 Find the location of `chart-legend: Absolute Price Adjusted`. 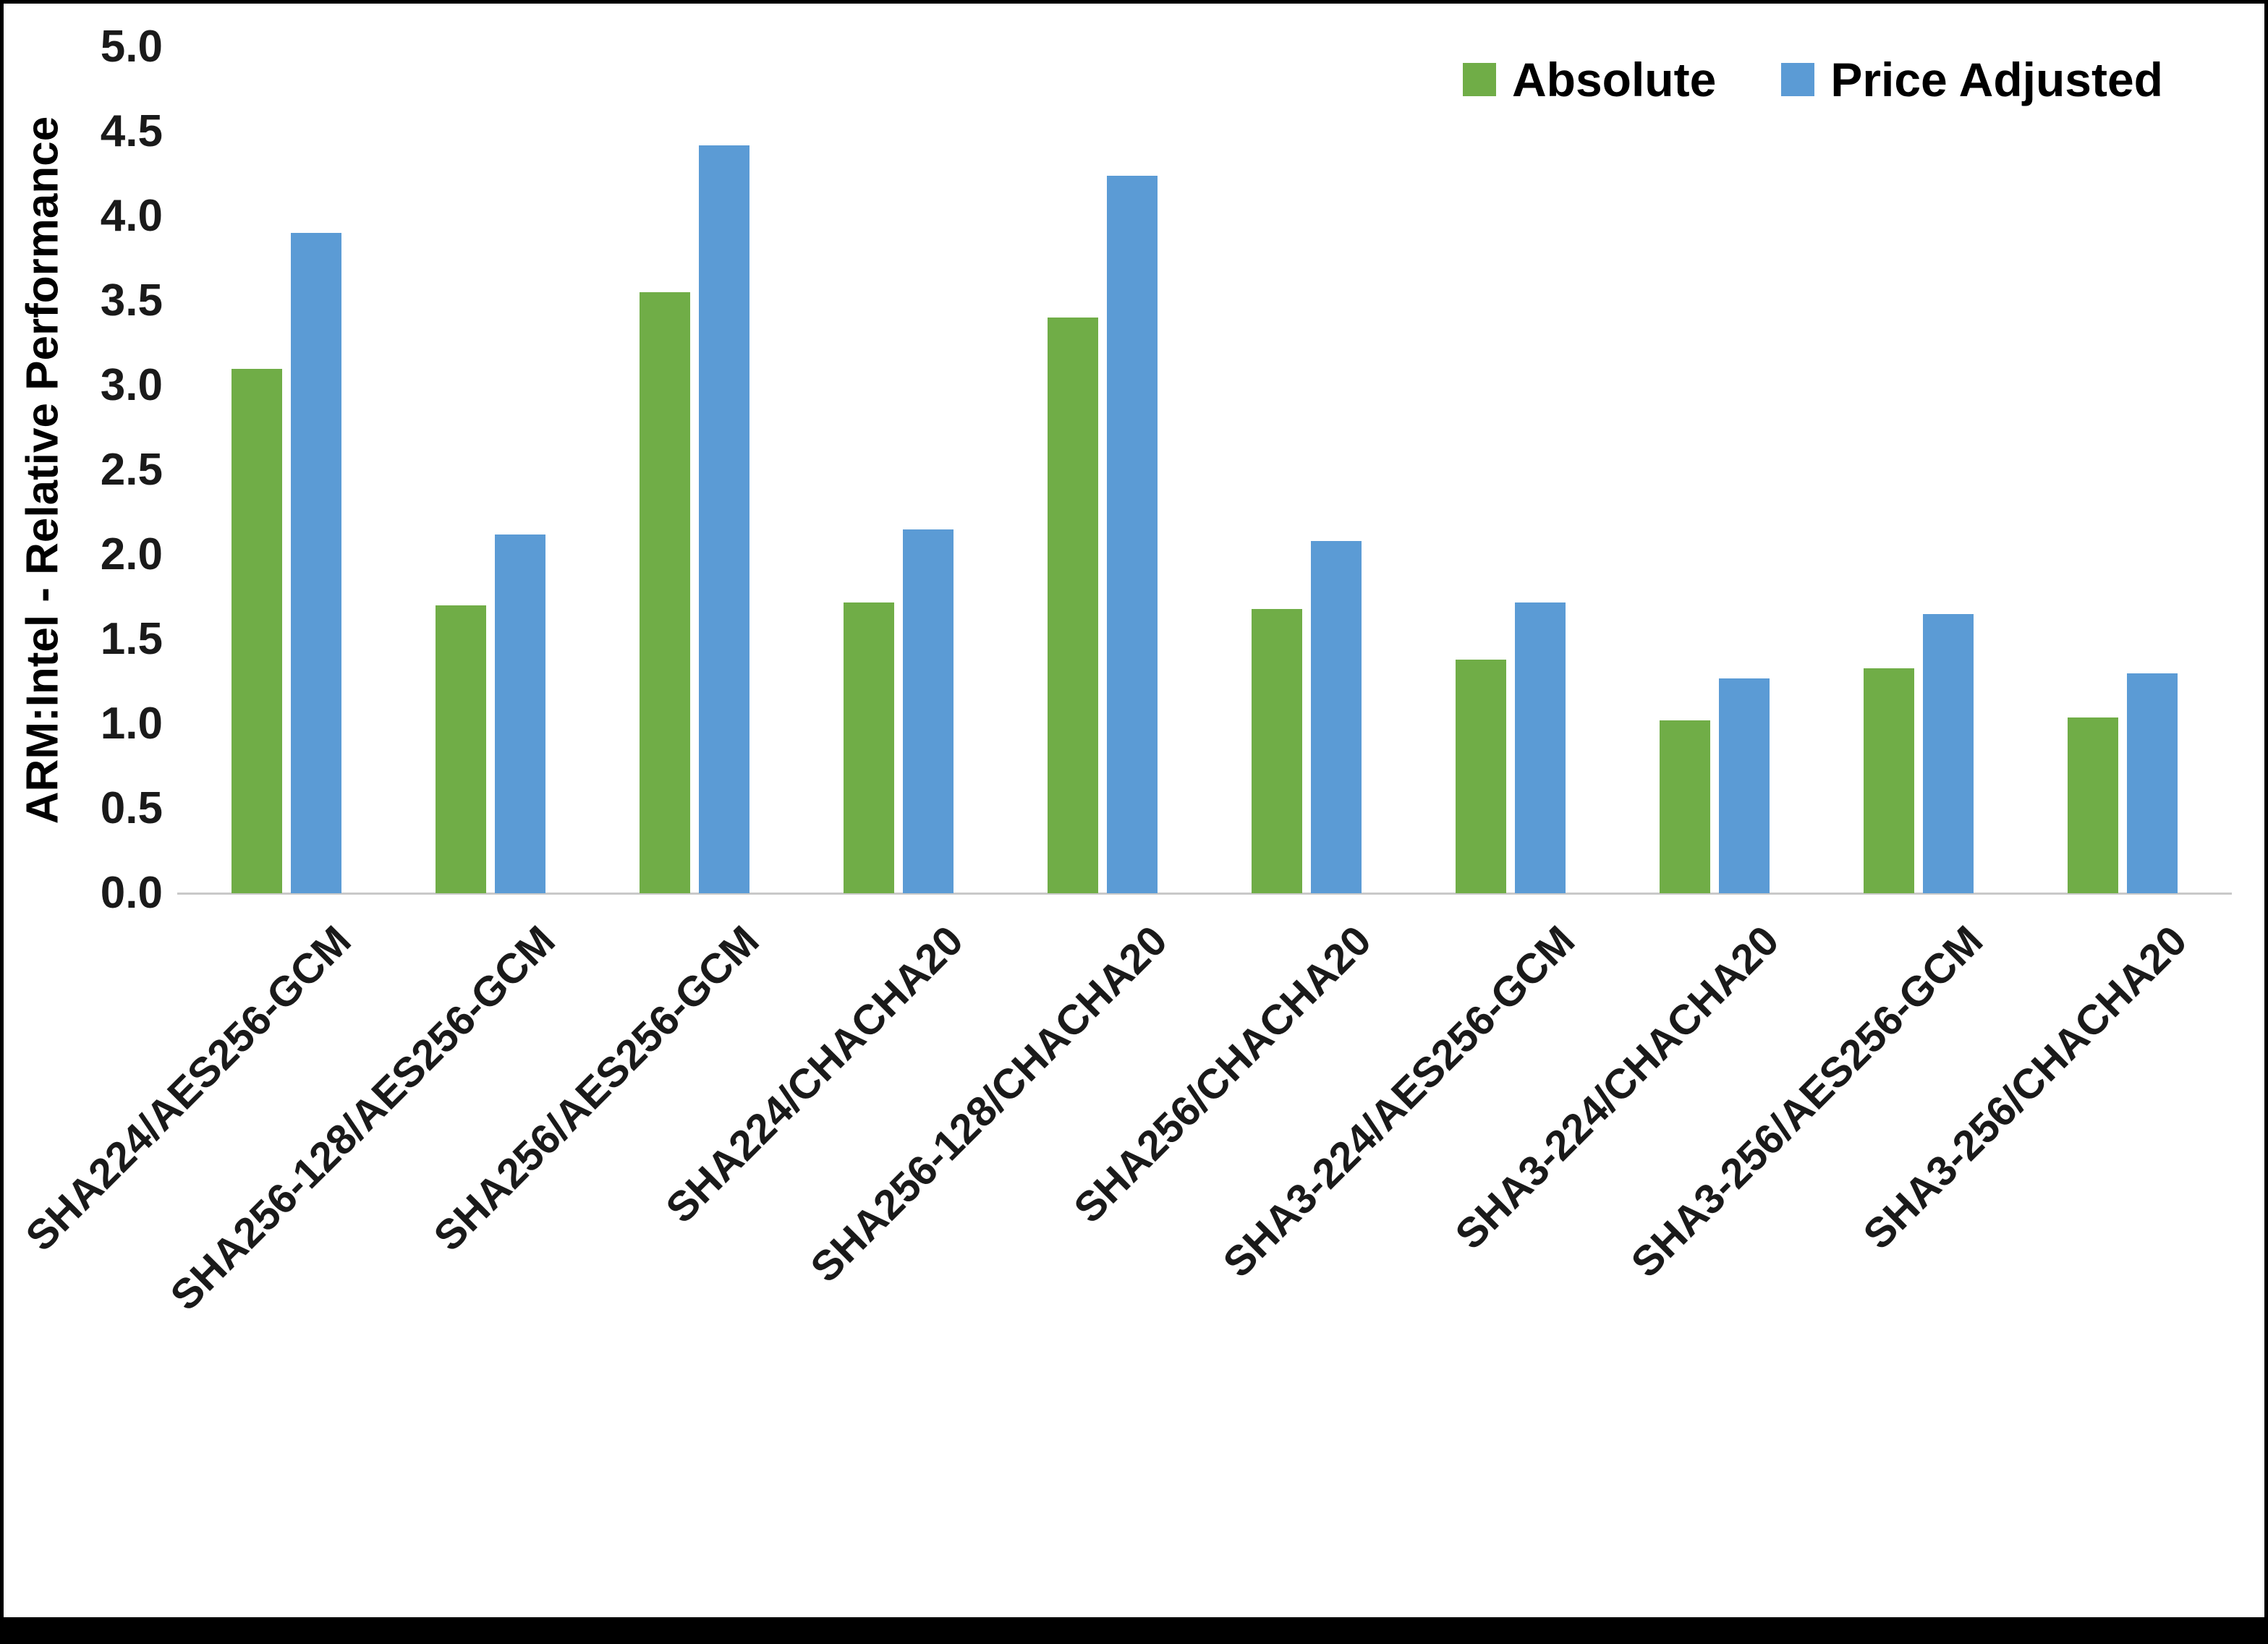

chart-legend: Absolute Price Adjusted is located at coordinates (1812, 79).